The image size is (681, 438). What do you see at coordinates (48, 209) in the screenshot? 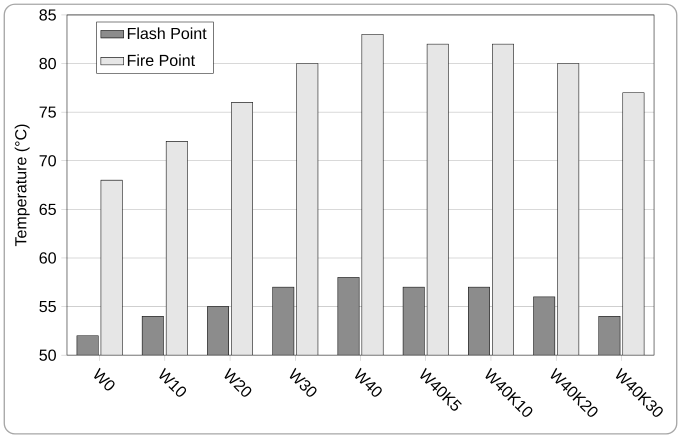
I see `y-tick-label: 65` at bounding box center [48, 209].